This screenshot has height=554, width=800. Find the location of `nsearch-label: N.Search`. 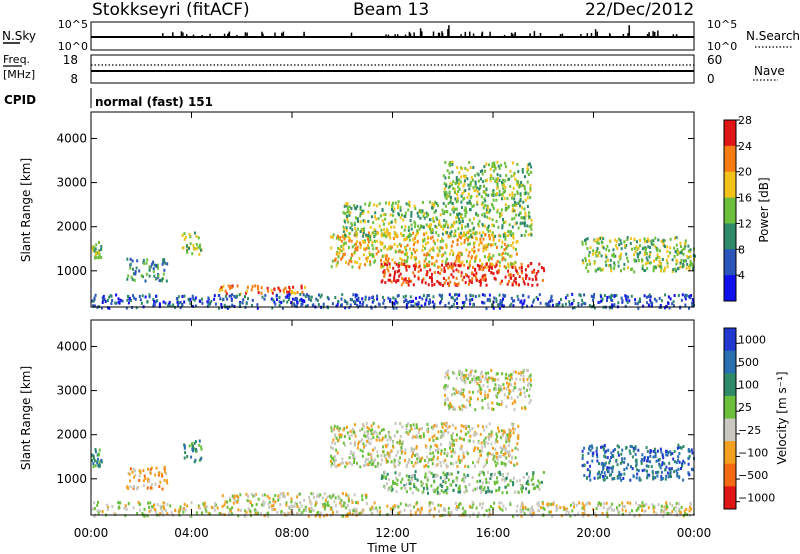

nsearch-label: N.Search is located at coordinates (773, 36).